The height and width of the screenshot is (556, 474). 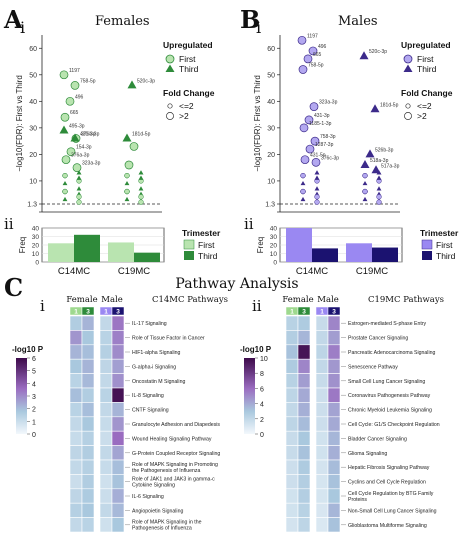 I want to click on point-label: 431-3p, so click(x=88, y=134).